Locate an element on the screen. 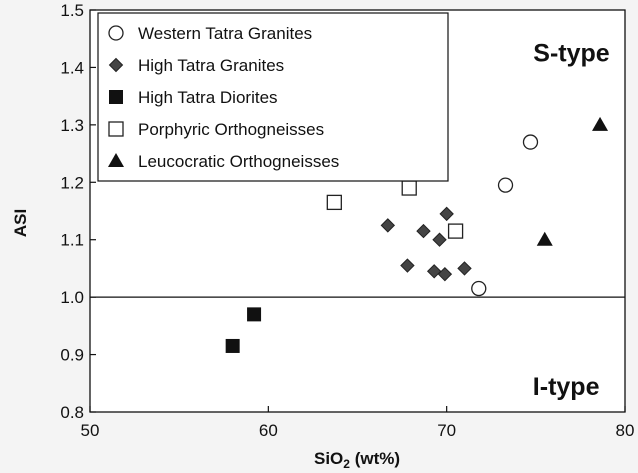  legend-marker-leucocratic-orthogneisses is located at coordinates (116, 160).